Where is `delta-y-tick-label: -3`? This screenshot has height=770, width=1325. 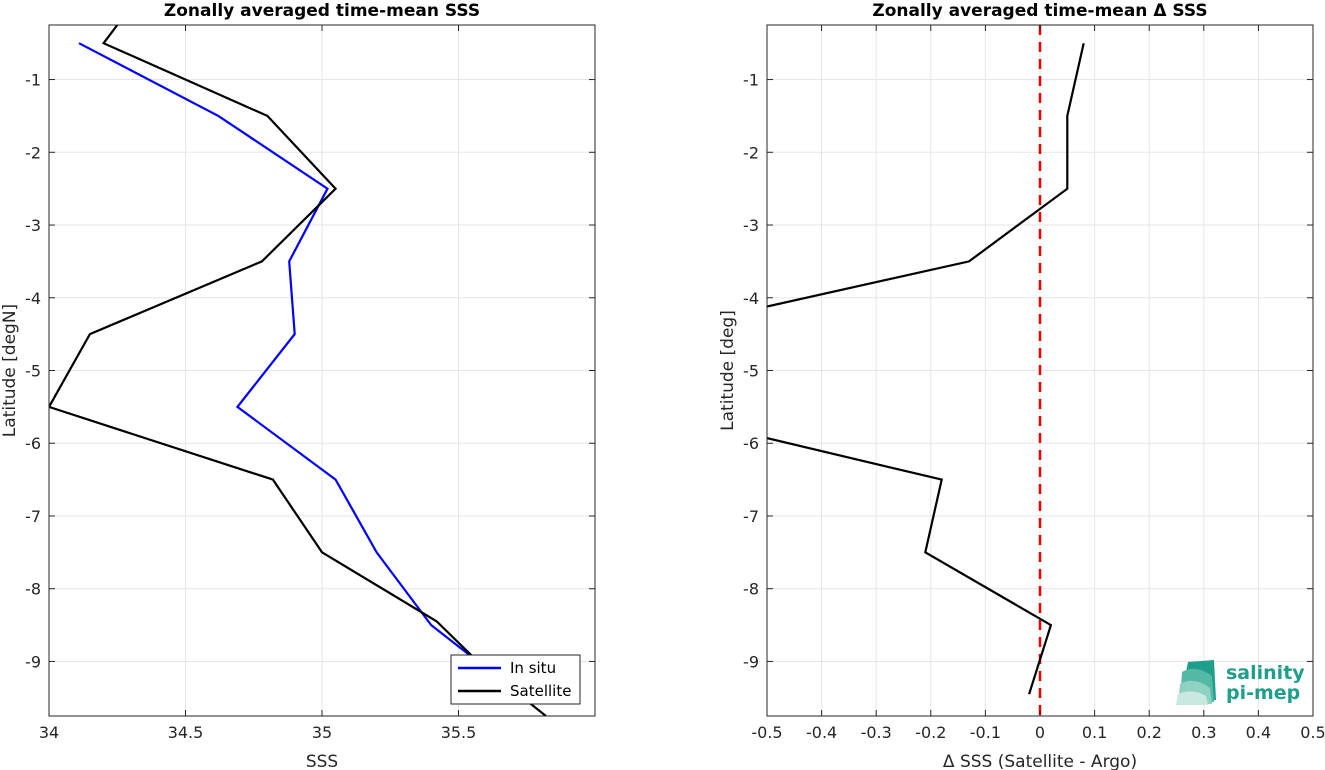 delta-y-tick-label: -3 is located at coordinates (751, 225).